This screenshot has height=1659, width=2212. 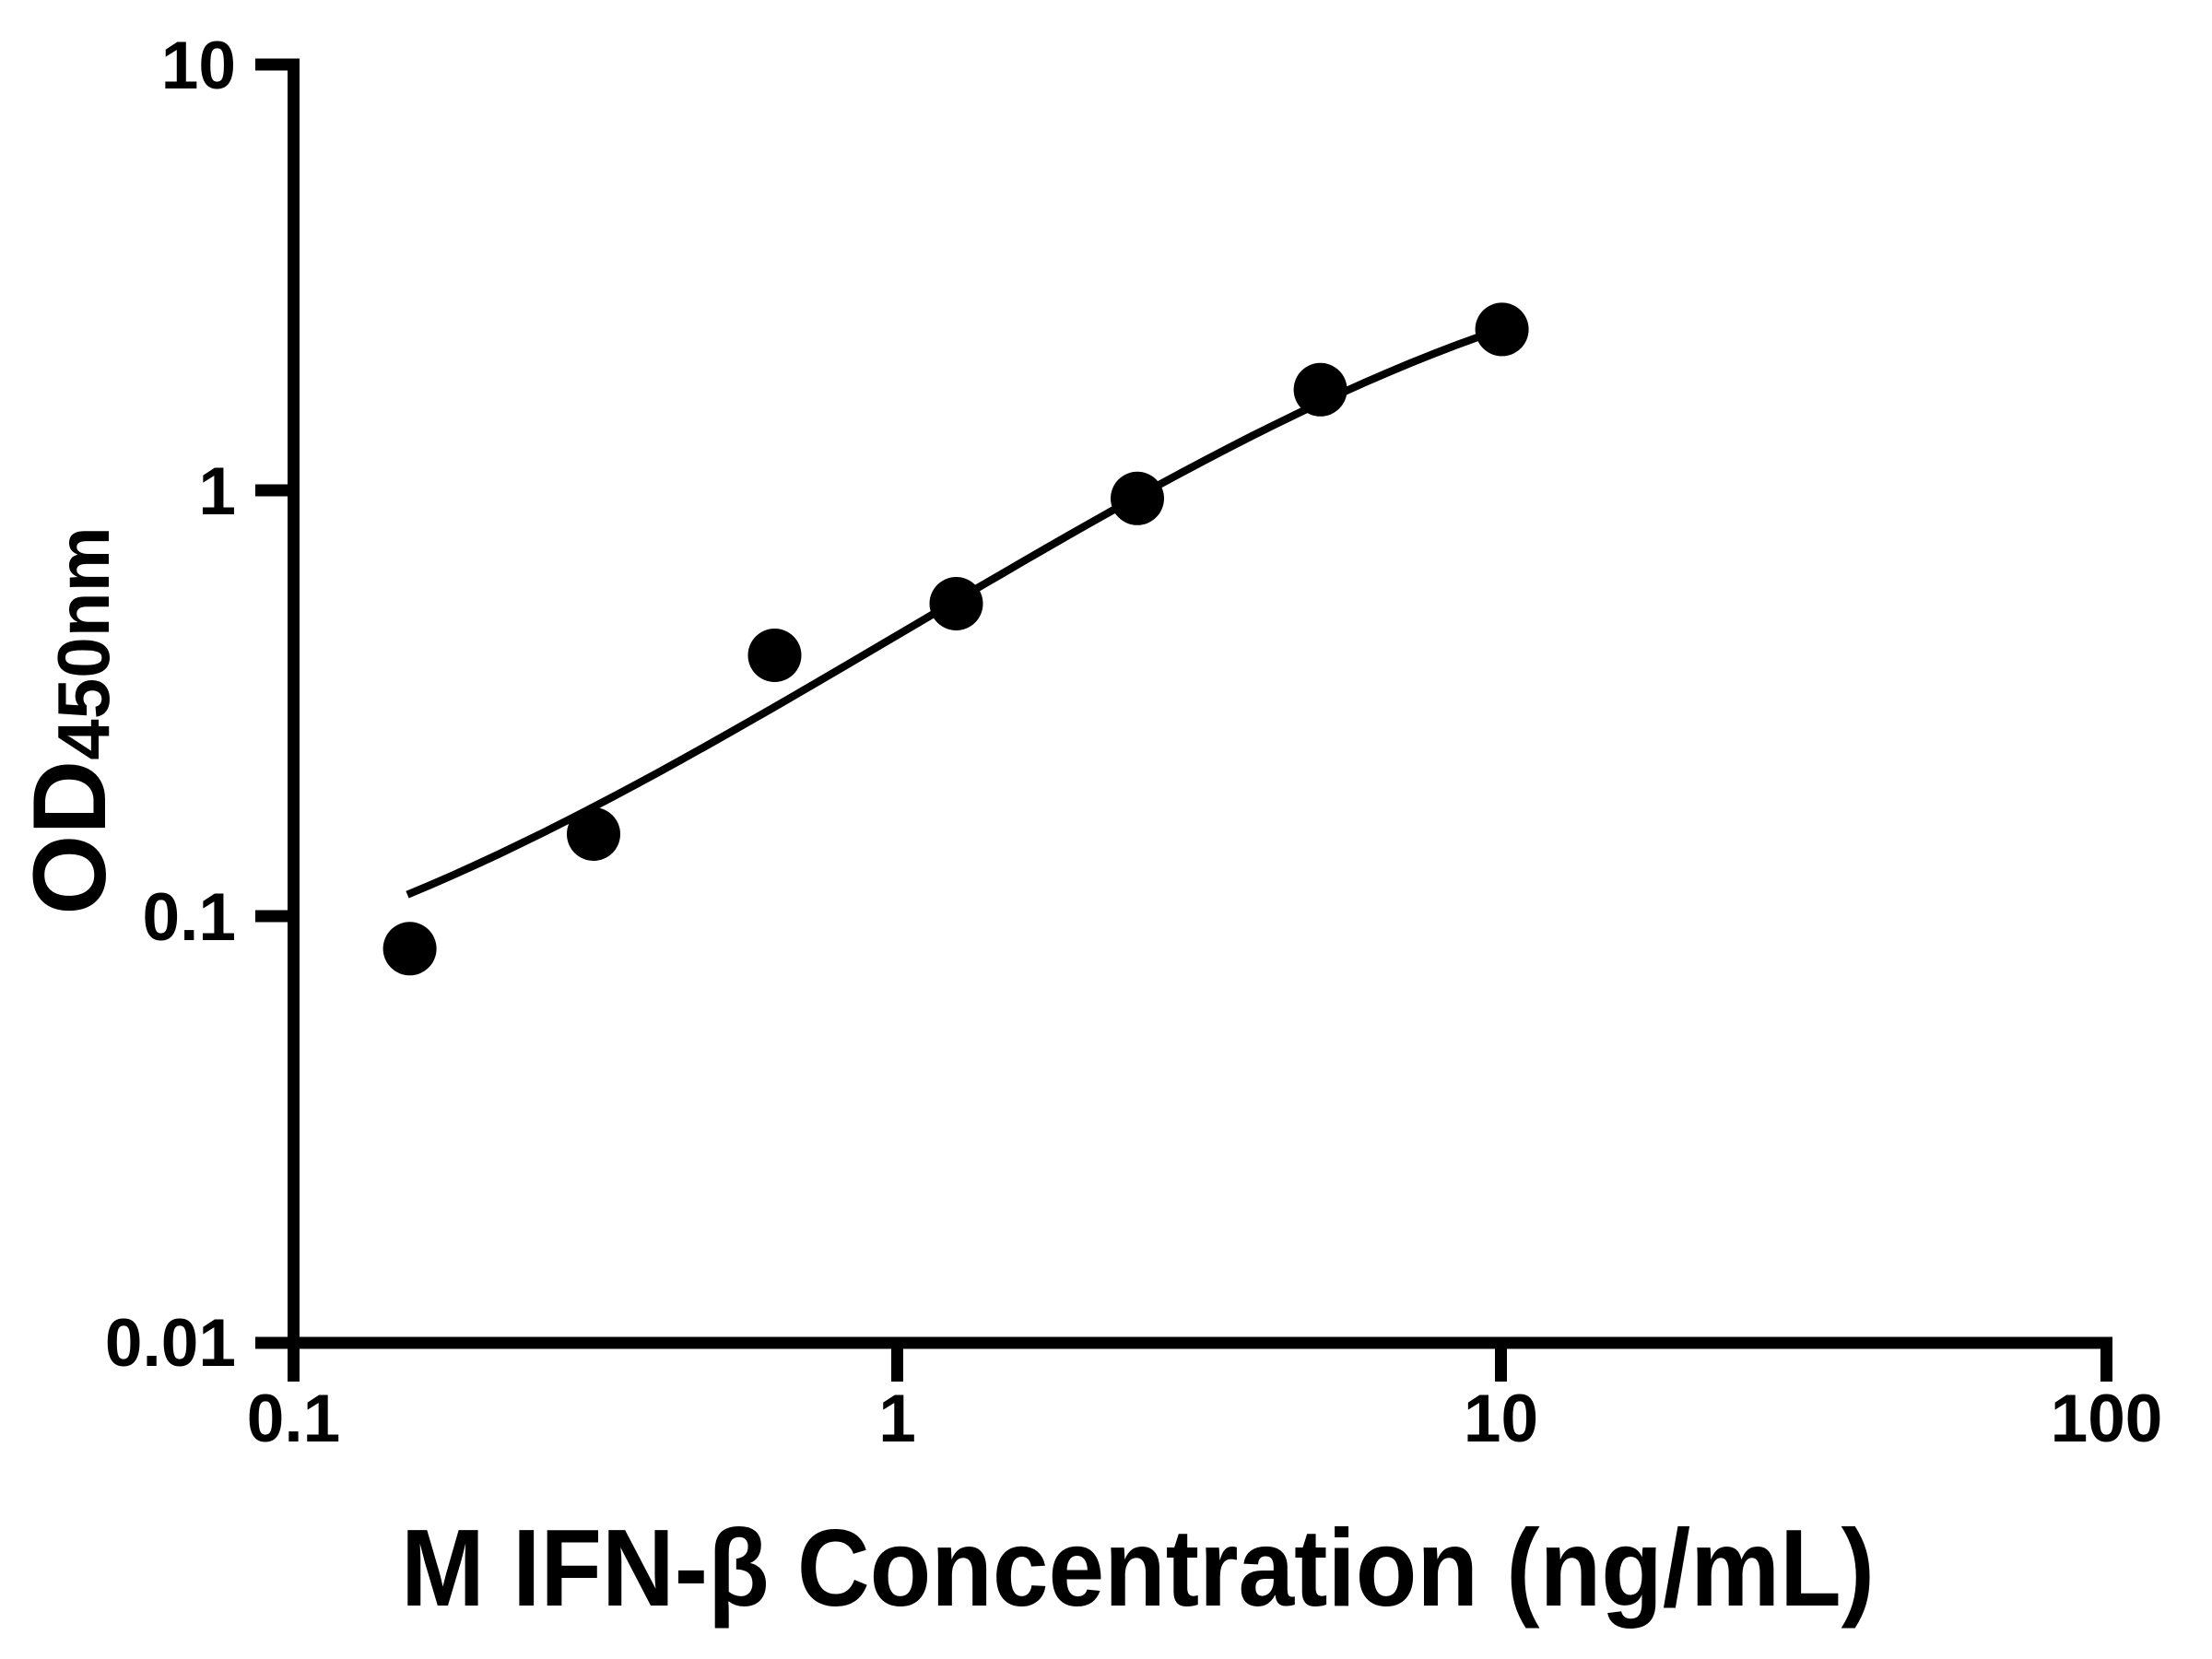 What do you see at coordinates (170, 1343) in the screenshot?
I see `svg-text: 0.01` at bounding box center [170, 1343].